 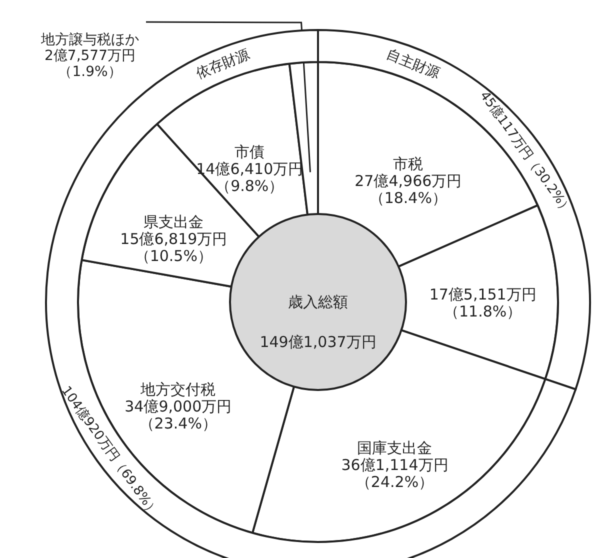 I want to click on data-label: 17億5,151万円（11.8%）, so click(x=482, y=303).